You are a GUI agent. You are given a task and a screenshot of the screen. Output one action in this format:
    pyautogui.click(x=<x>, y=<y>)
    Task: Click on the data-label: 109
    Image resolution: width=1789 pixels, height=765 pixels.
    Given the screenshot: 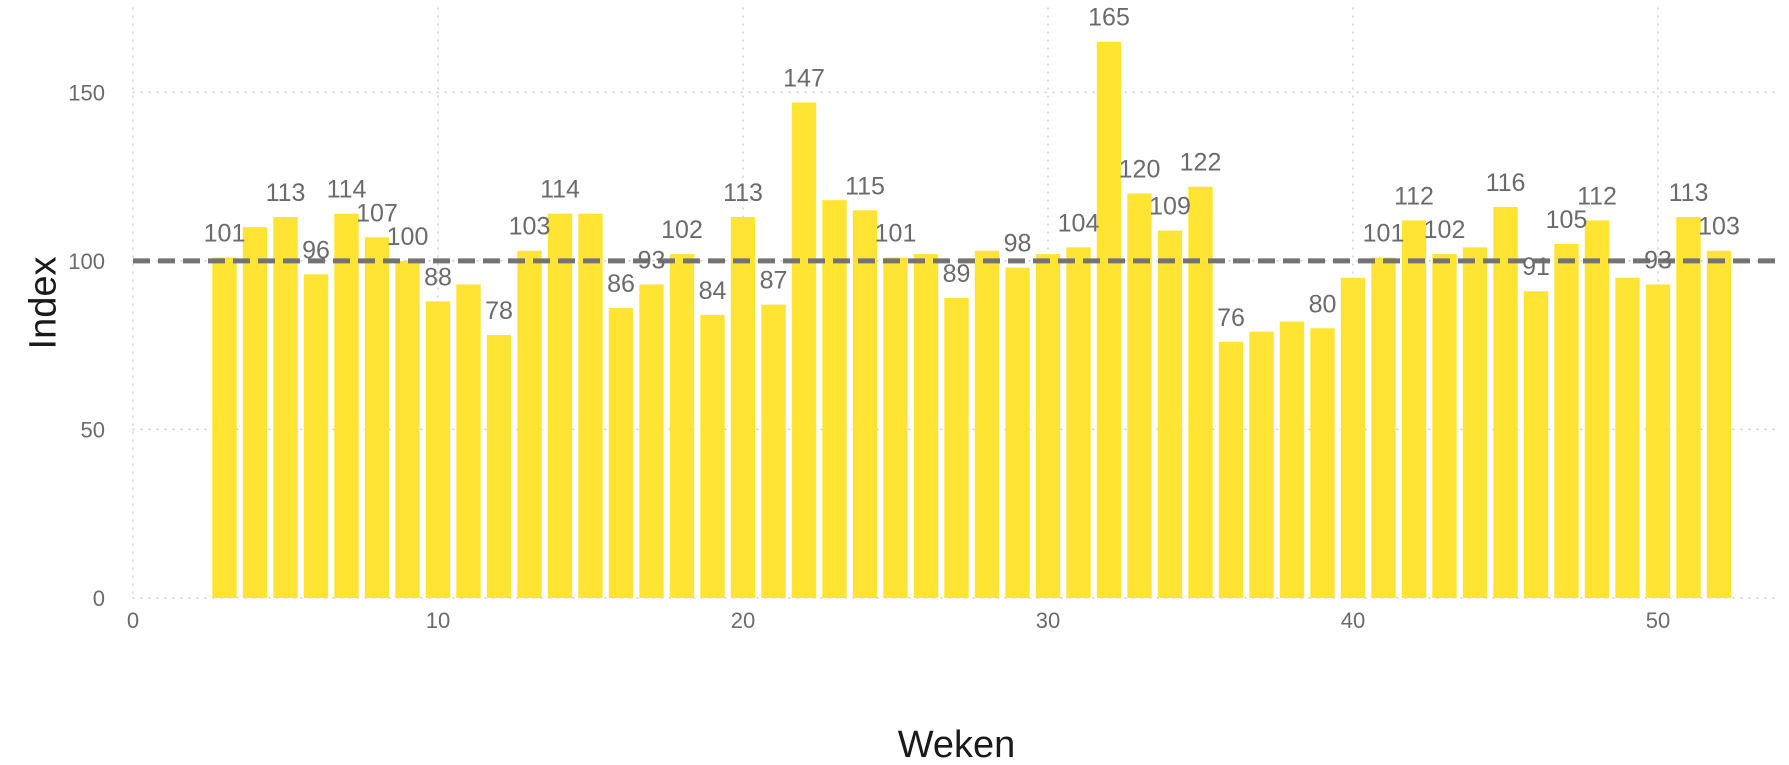 What is the action you would take?
    pyautogui.click(x=1170, y=207)
    